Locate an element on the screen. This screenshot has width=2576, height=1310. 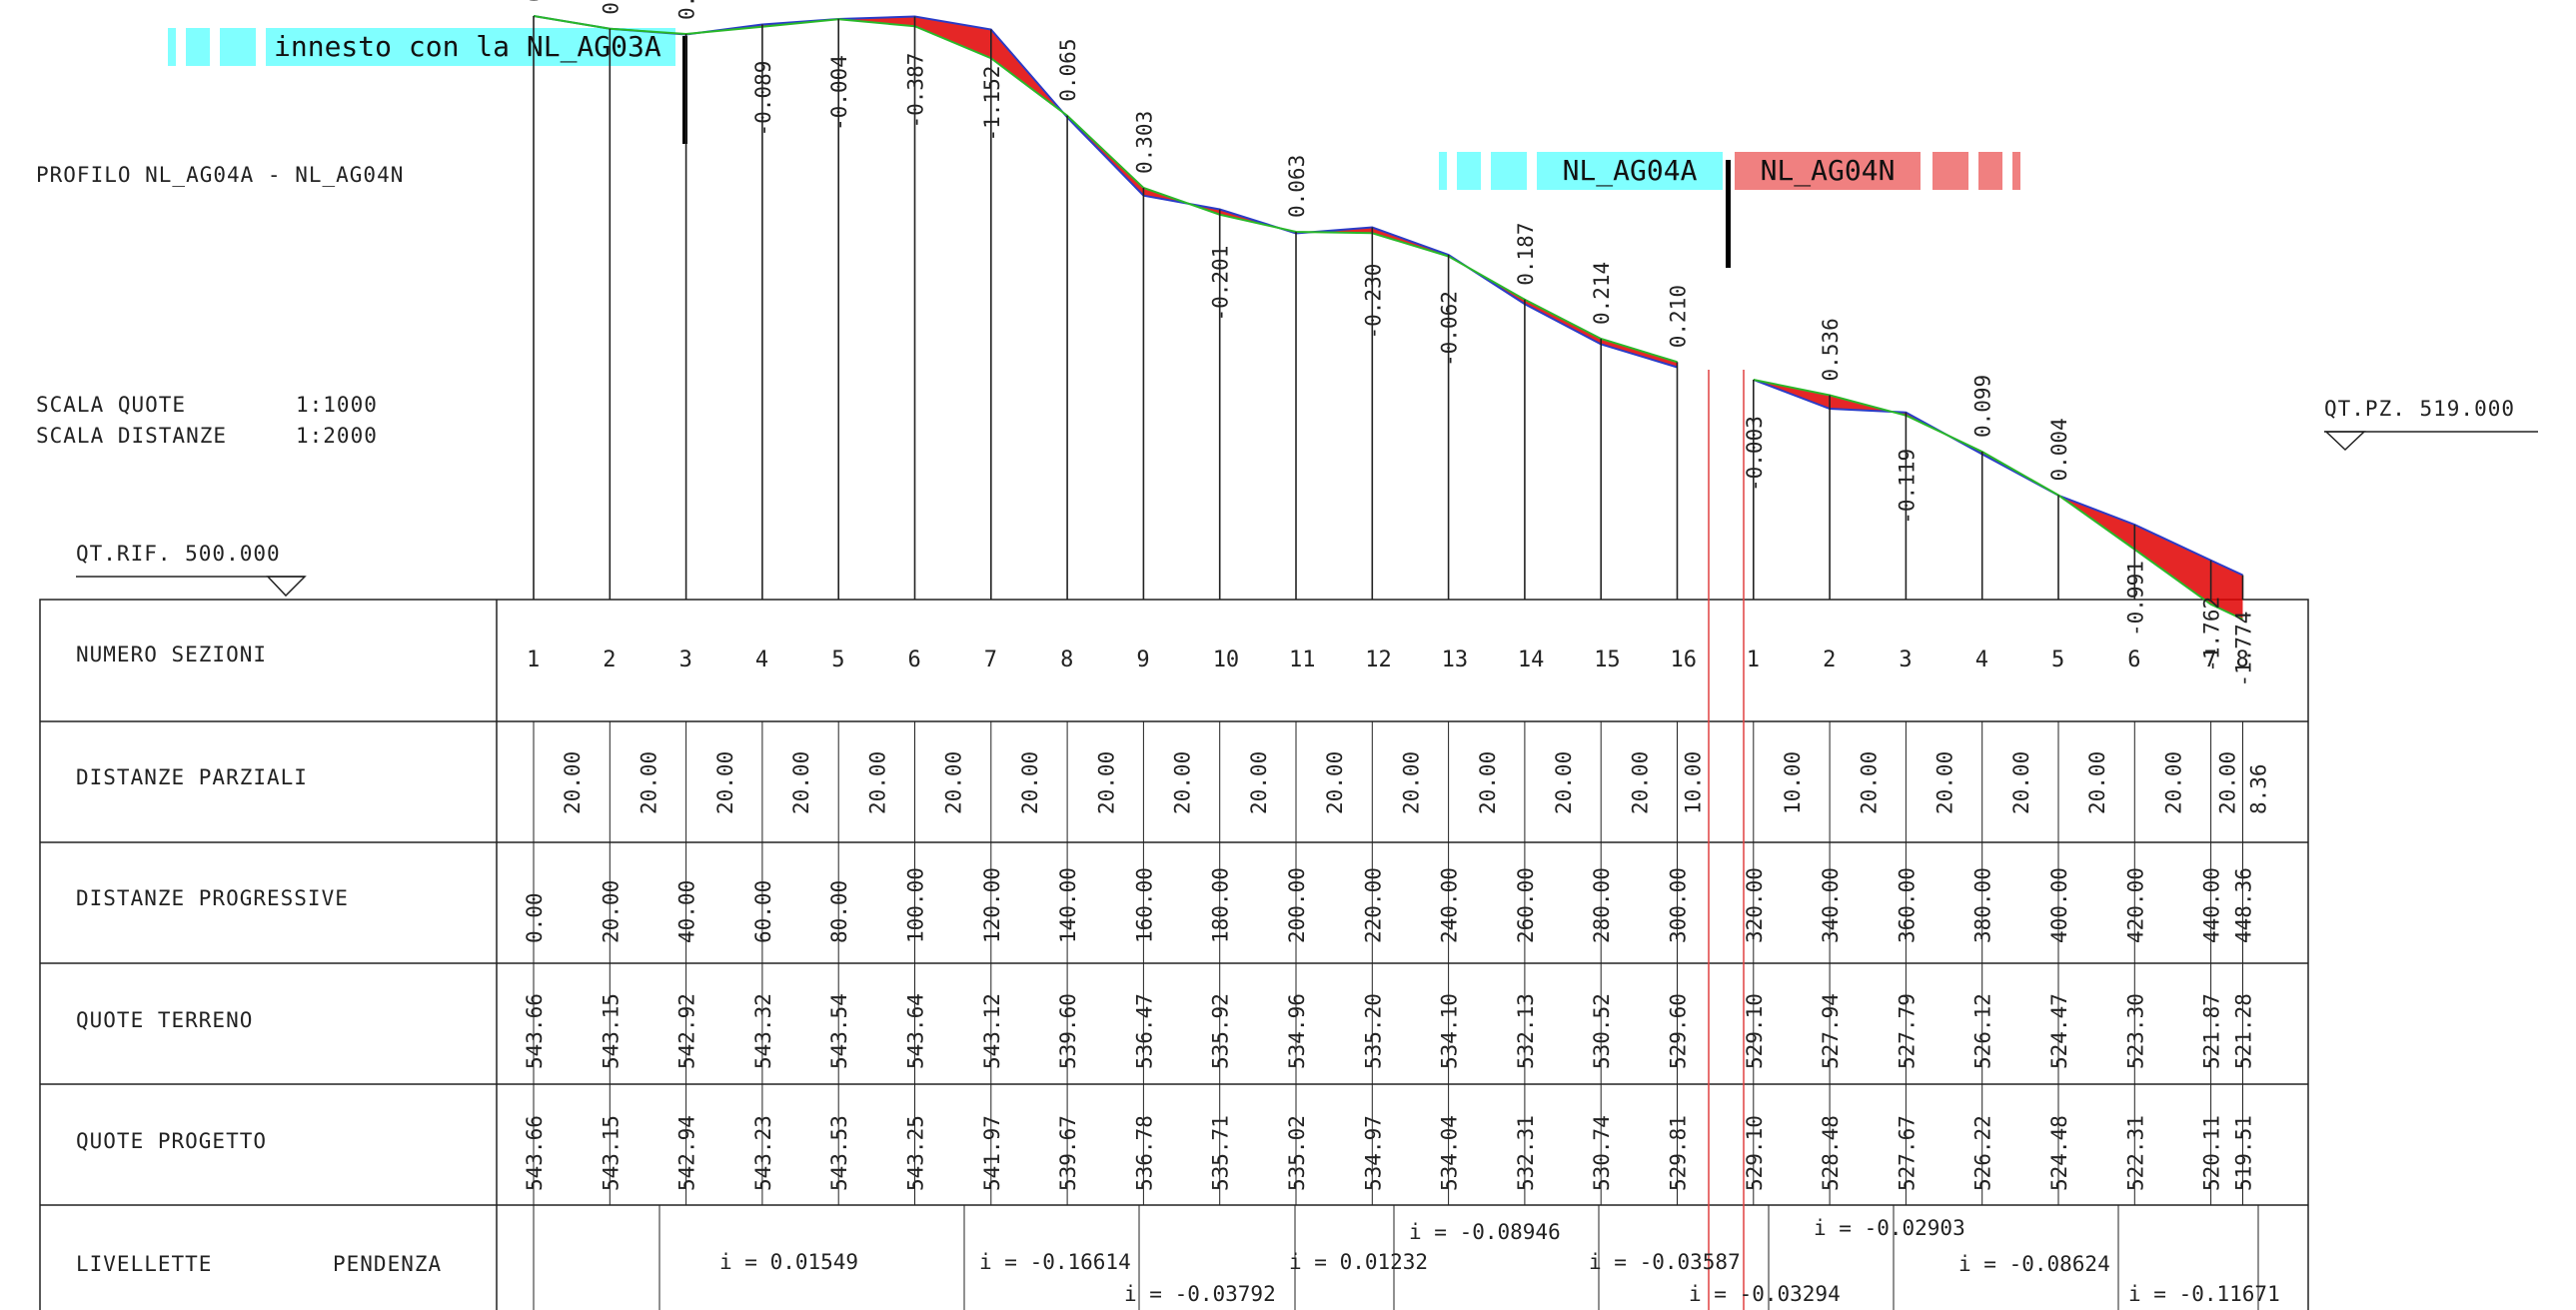
series-a-delta-label: -1.152 is located at coordinates (992, 104).